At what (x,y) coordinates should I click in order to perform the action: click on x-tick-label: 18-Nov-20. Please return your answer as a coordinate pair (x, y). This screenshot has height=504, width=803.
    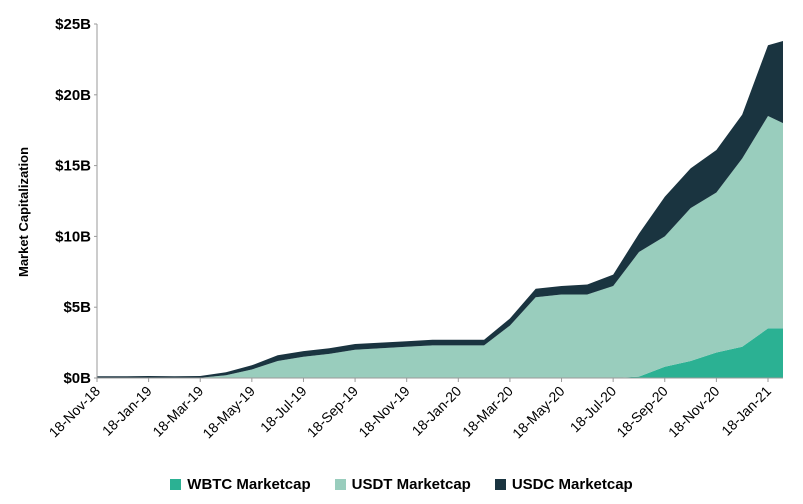
    Looking at the image, I should click on (694, 412).